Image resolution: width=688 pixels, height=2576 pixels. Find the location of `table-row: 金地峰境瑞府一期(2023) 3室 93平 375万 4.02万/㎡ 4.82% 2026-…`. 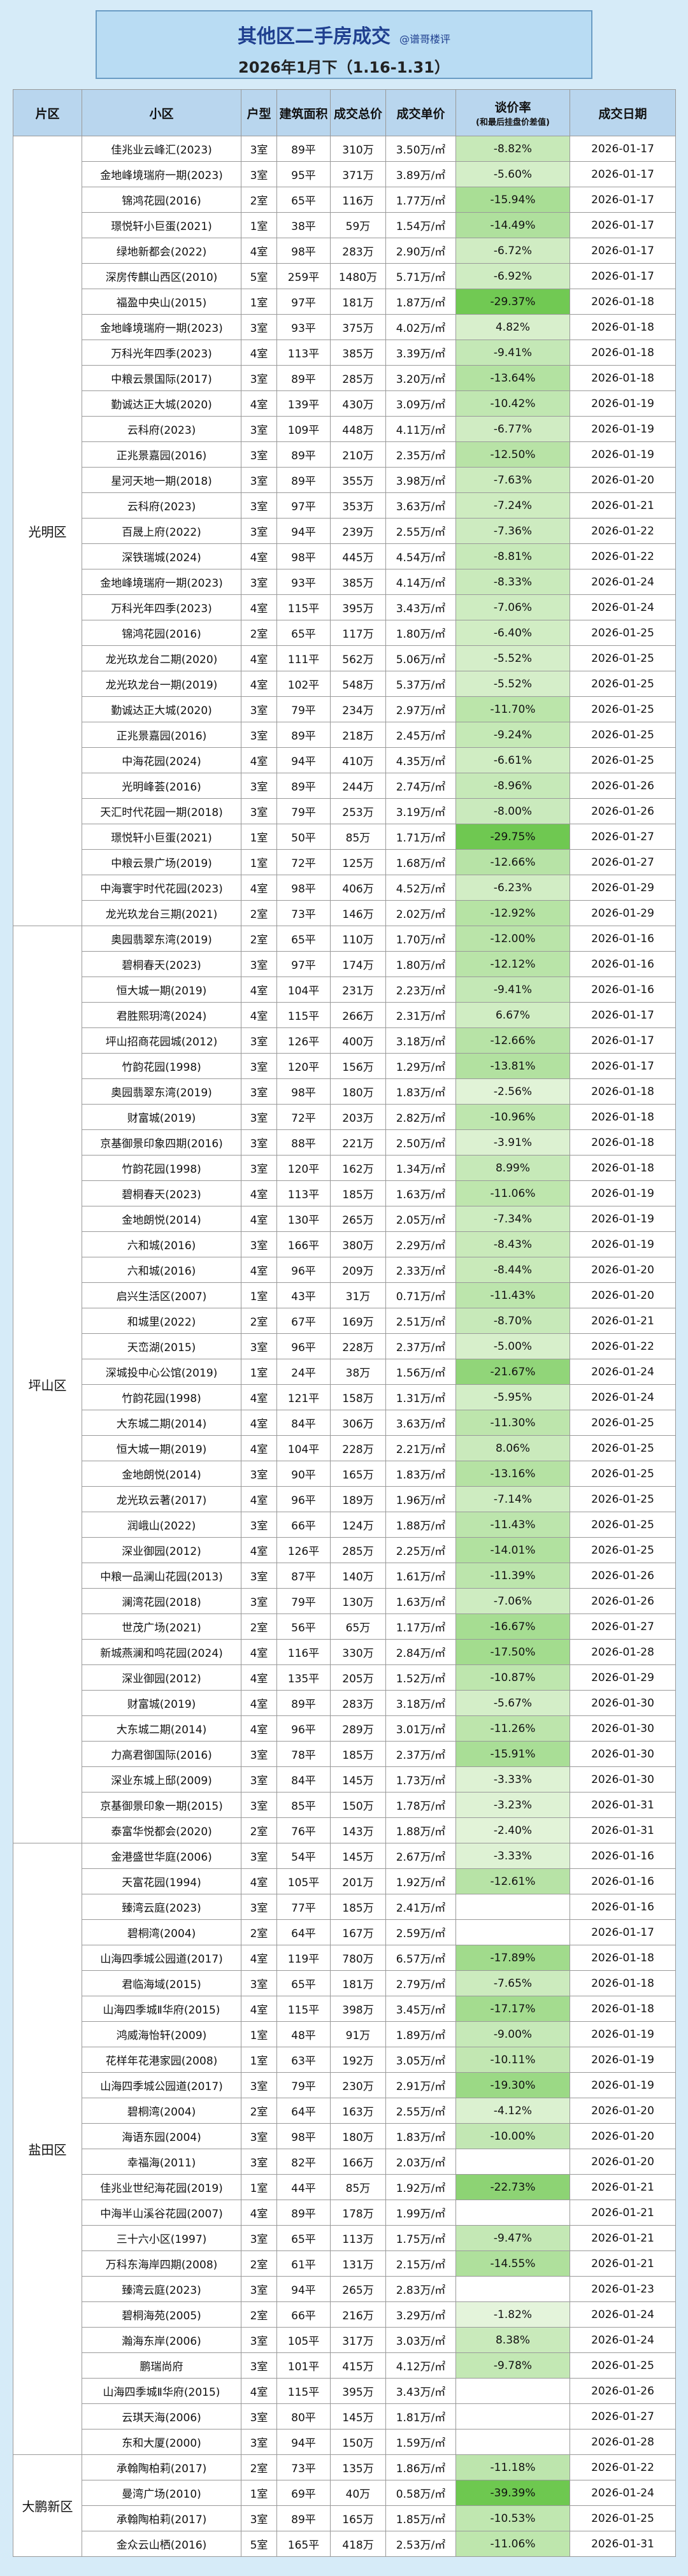

table-row: 金地峰境瑞府一期(2023) 3室 93平 375万 4.02万/㎡ 4.82% 2026-… is located at coordinates (344, 327).